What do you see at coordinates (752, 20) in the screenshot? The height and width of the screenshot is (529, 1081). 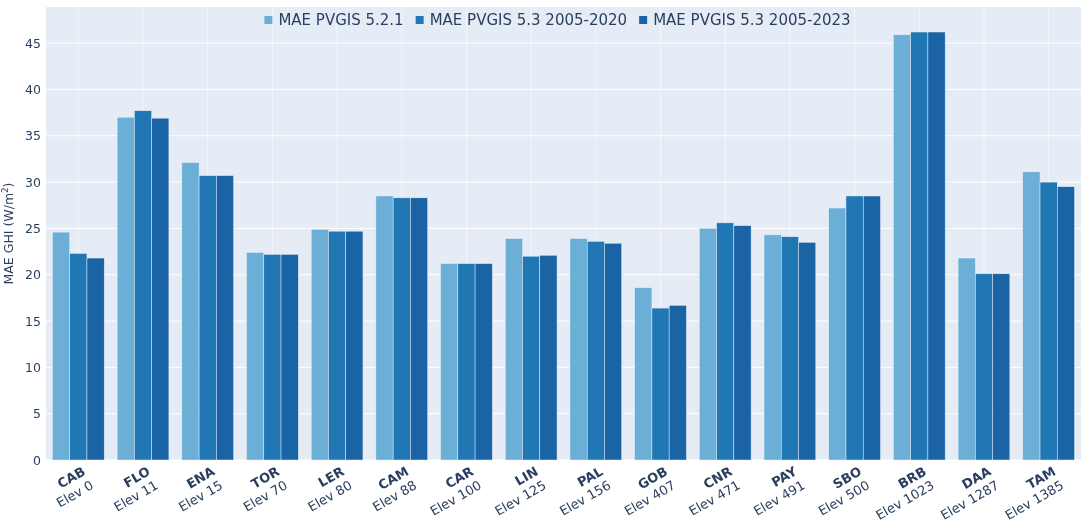 I see `legend-label: MAE PVGIS 5.3 2005-2023` at bounding box center [752, 20].